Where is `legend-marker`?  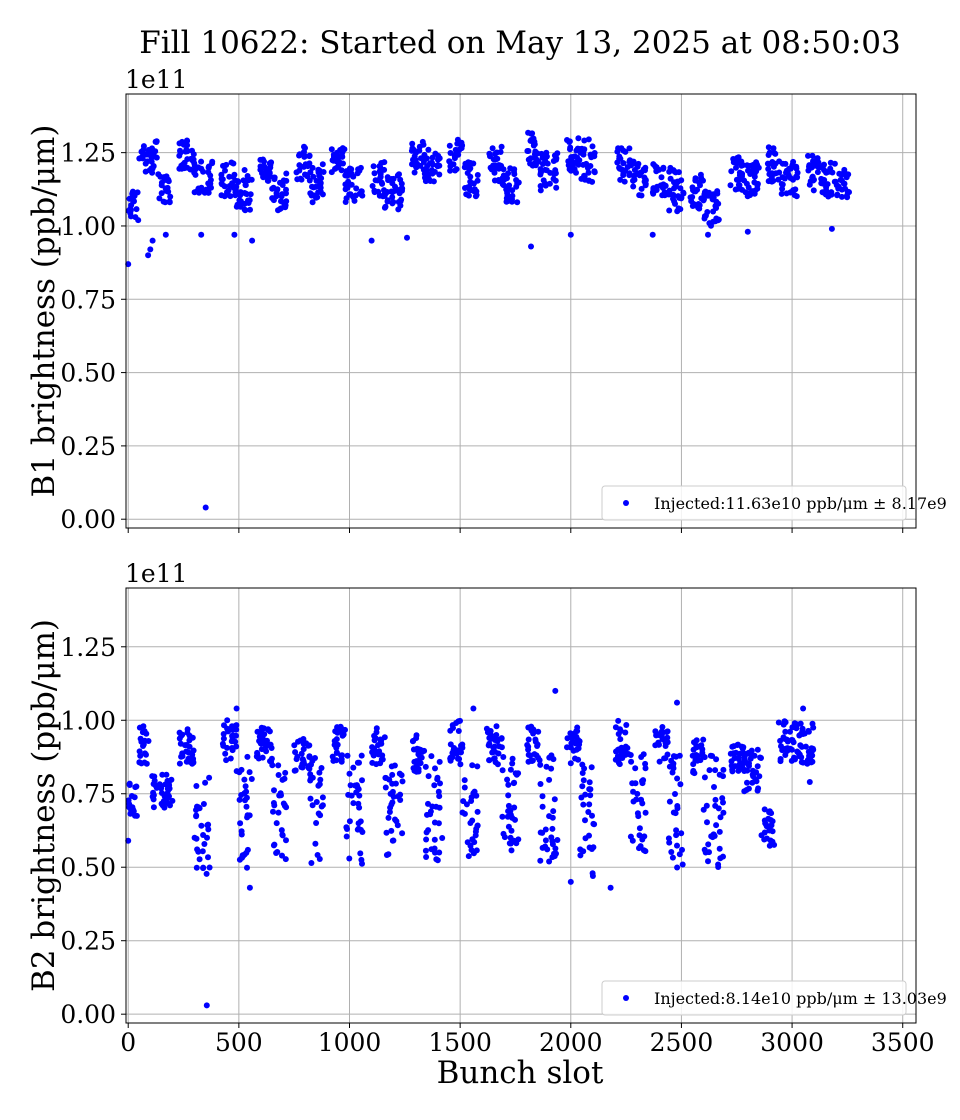 legend-marker is located at coordinates (626, 998).